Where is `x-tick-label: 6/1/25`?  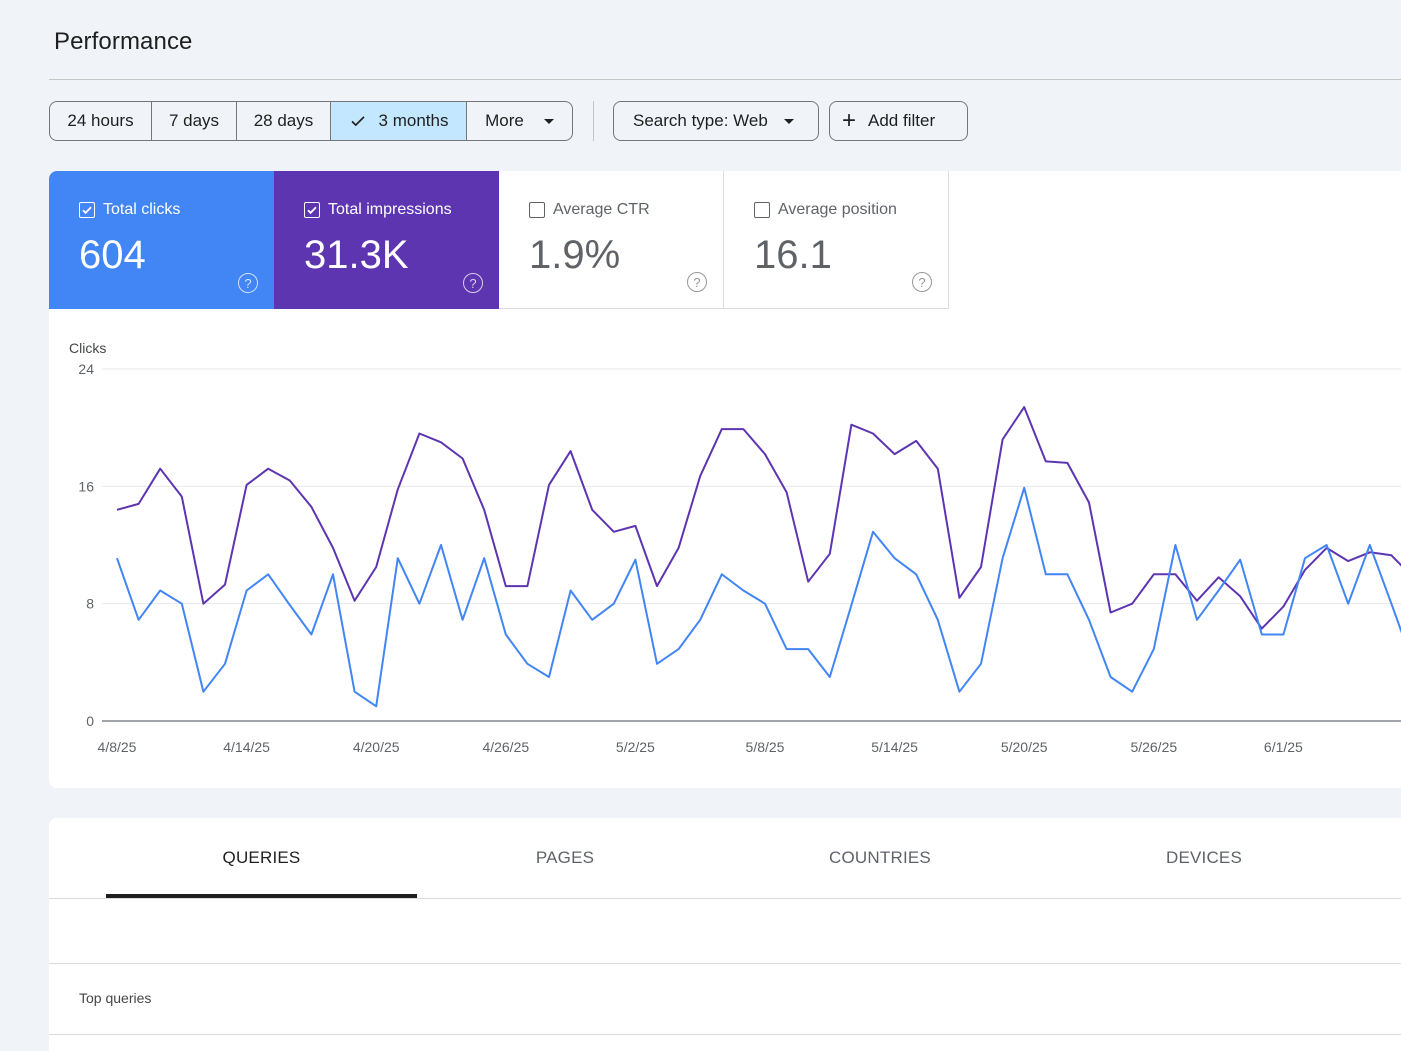 x-tick-label: 6/1/25 is located at coordinates (1283, 747).